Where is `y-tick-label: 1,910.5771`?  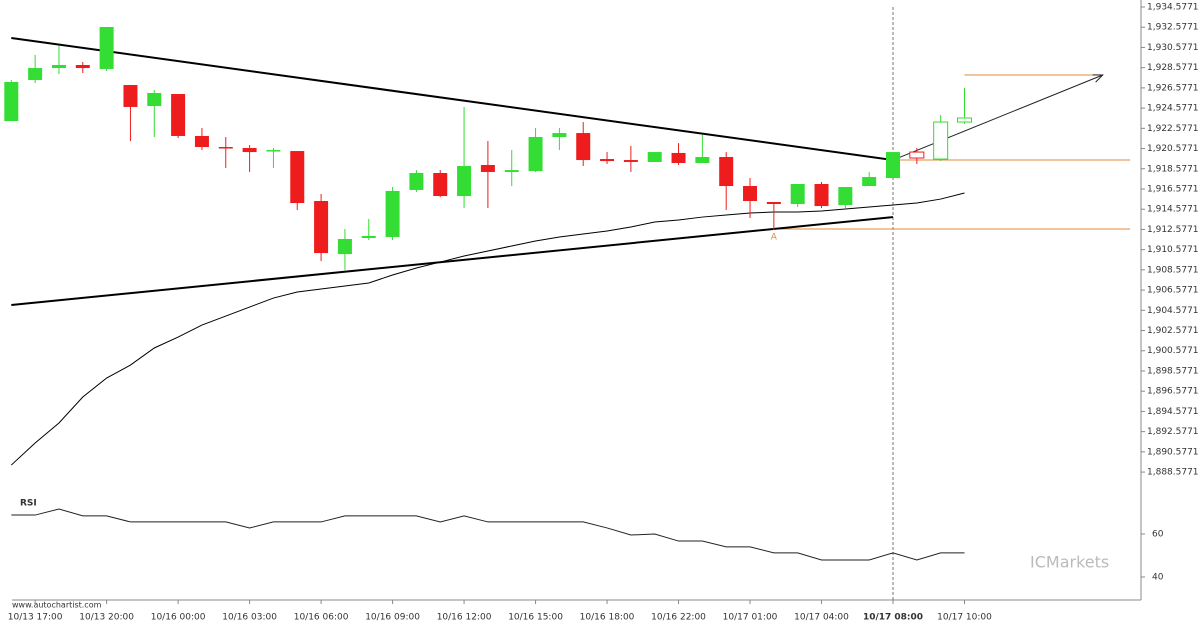
y-tick-label: 1,910.5771 is located at coordinates (1173, 250).